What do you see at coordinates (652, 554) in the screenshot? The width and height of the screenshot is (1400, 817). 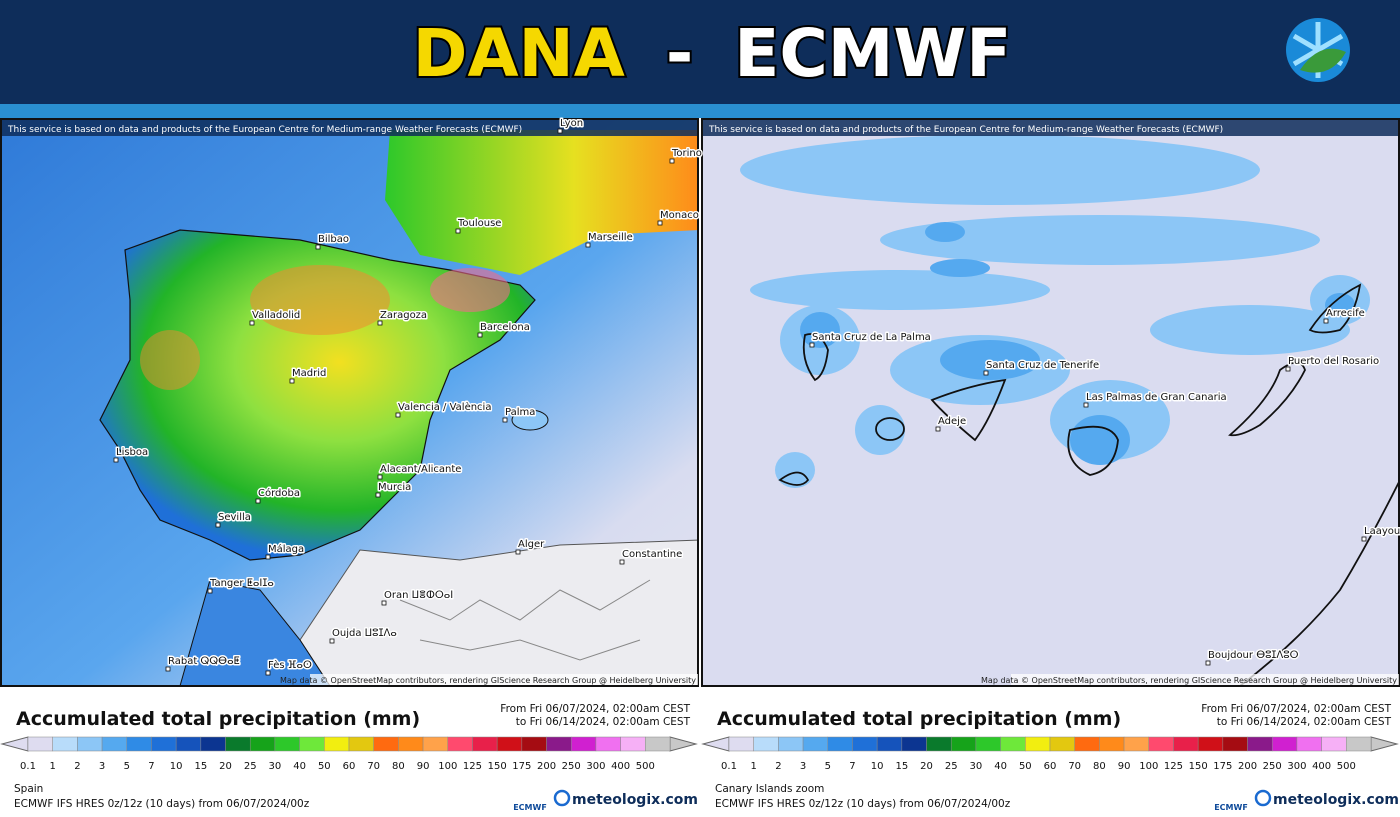 I see `city-label: Constantine` at bounding box center [652, 554].